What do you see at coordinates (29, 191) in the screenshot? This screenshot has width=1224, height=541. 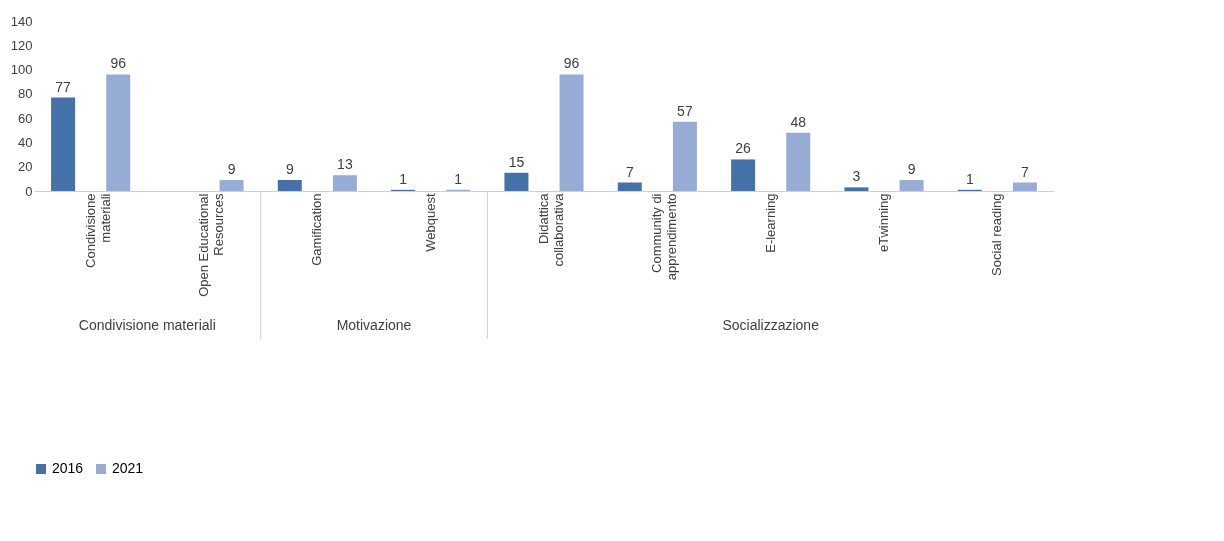 I see `y-tick-label: 0` at bounding box center [29, 191].